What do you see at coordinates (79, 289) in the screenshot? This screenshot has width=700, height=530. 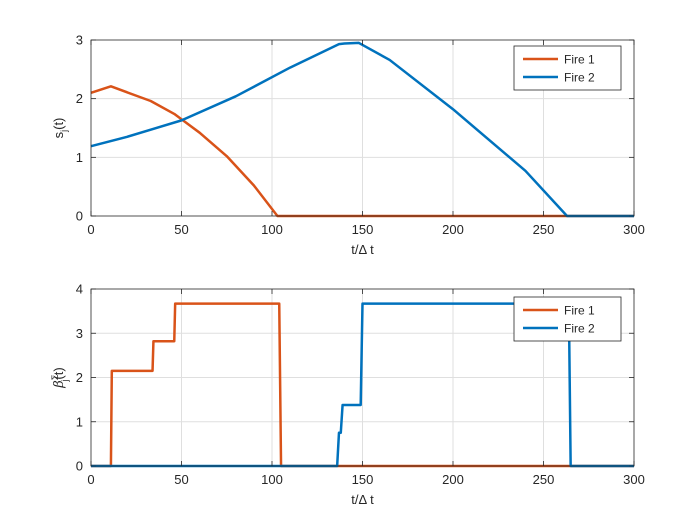 I see `y-tick-label: 4` at bounding box center [79, 289].